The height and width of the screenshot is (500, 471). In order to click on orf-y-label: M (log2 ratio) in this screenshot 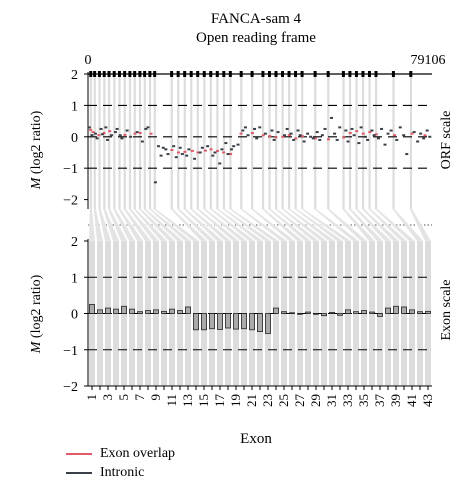, I will do `click(36, 150)`.